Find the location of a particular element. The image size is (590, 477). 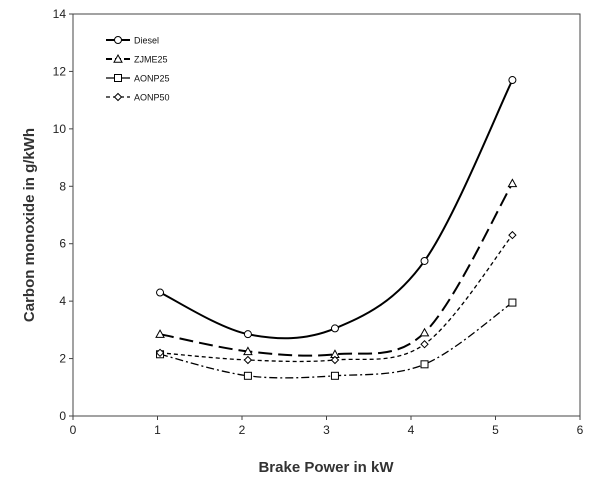

x-tick-label: 6 is located at coordinates (580, 430).